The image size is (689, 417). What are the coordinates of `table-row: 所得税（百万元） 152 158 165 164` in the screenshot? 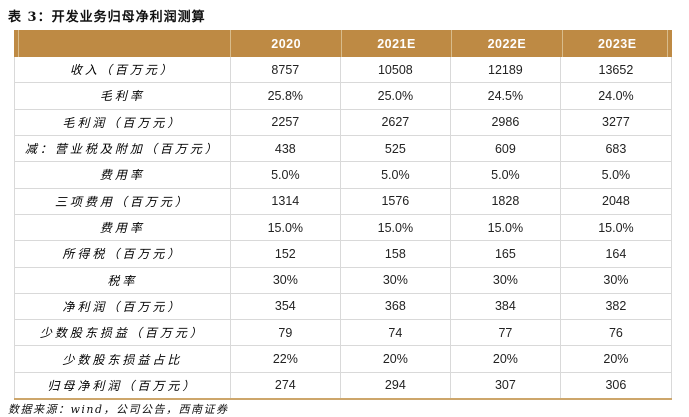 It's located at (343, 254).